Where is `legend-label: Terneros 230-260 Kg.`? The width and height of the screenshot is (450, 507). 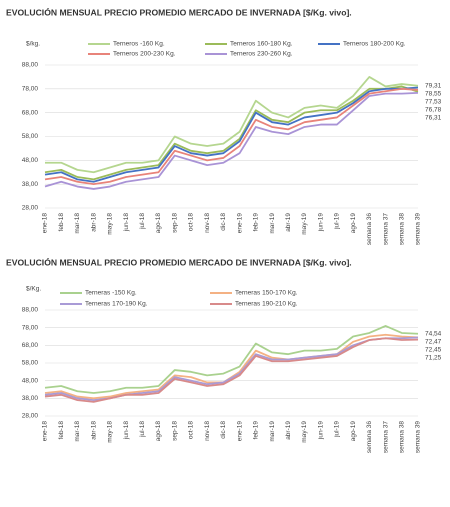
legend-label: Terneros 230-260 Kg. is located at coordinates (261, 54).